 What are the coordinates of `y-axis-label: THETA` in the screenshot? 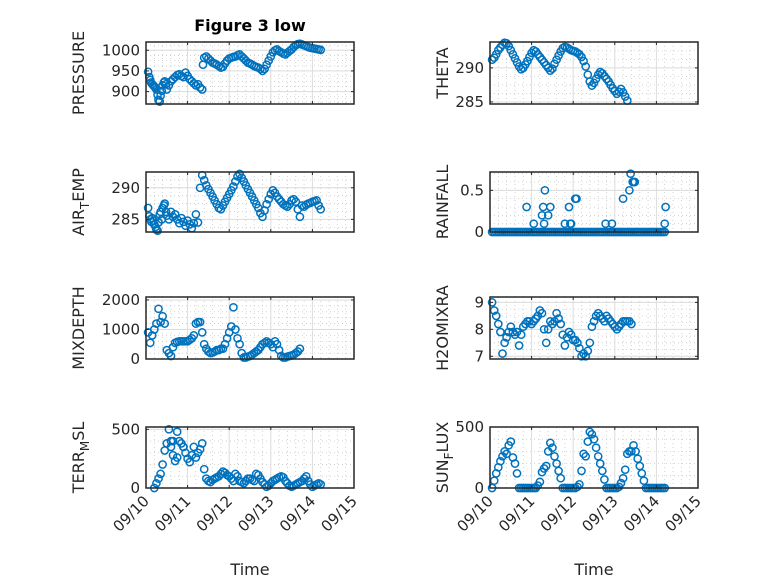 It's located at (442, 73).